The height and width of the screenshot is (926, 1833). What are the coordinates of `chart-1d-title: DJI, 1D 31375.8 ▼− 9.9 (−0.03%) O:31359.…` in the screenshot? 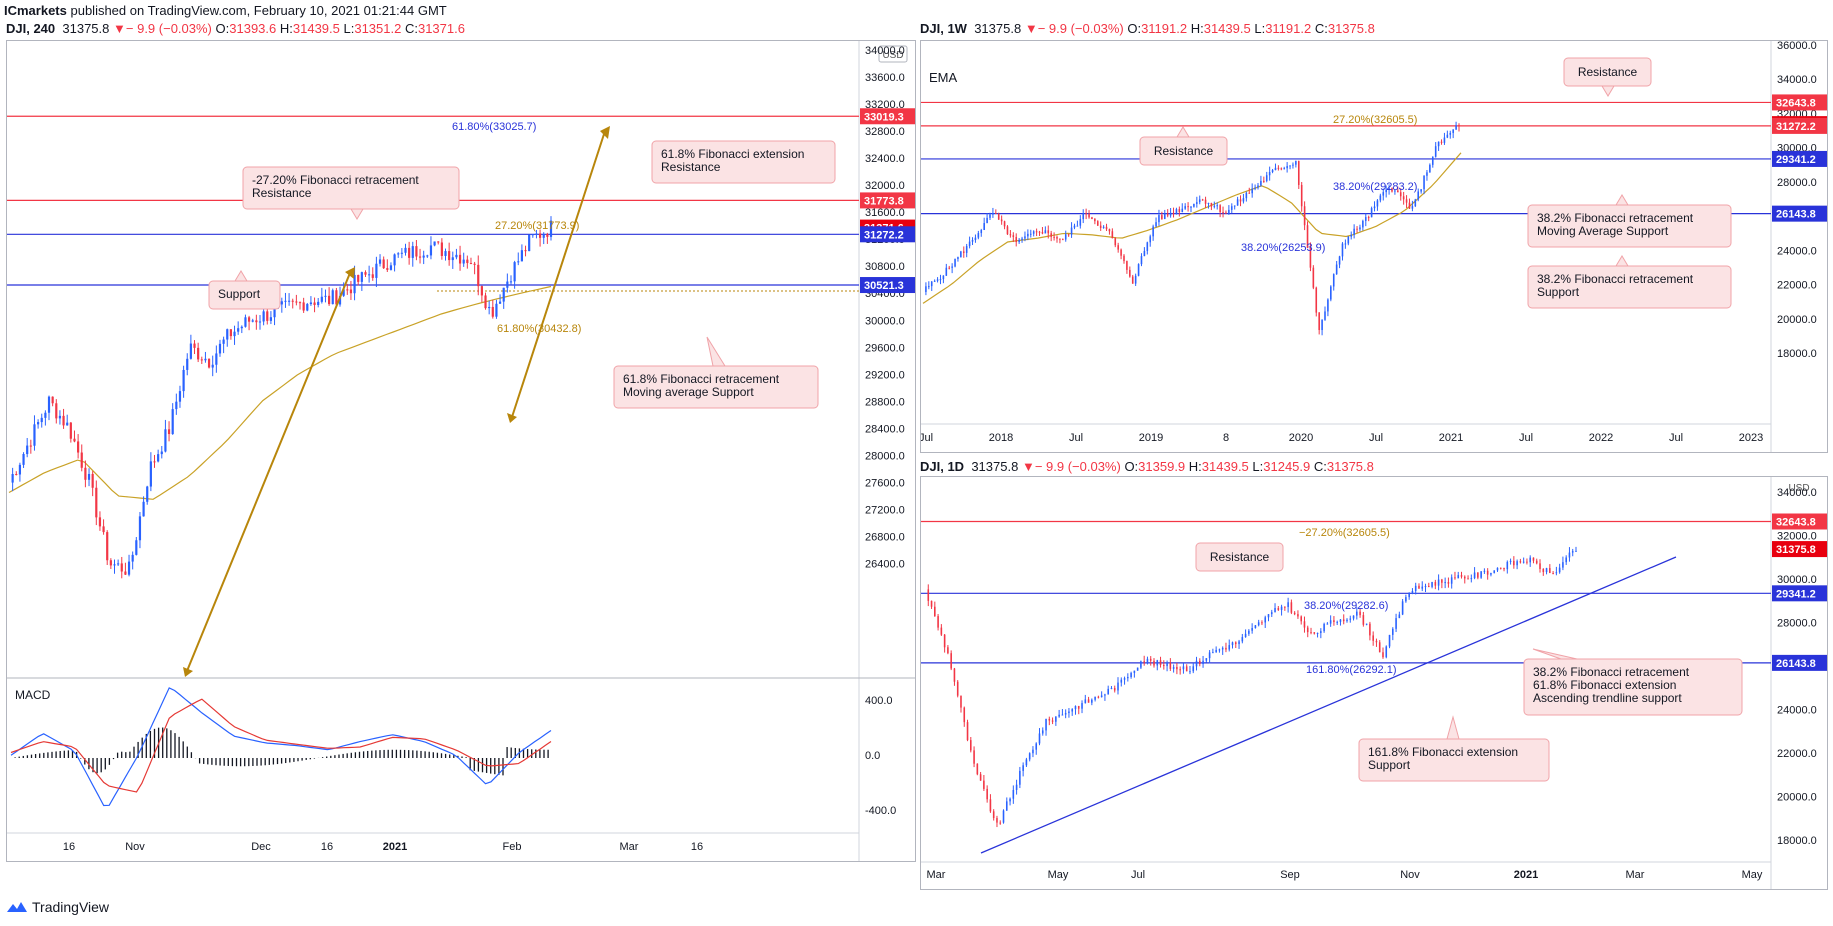 It's located at (1147, 466).